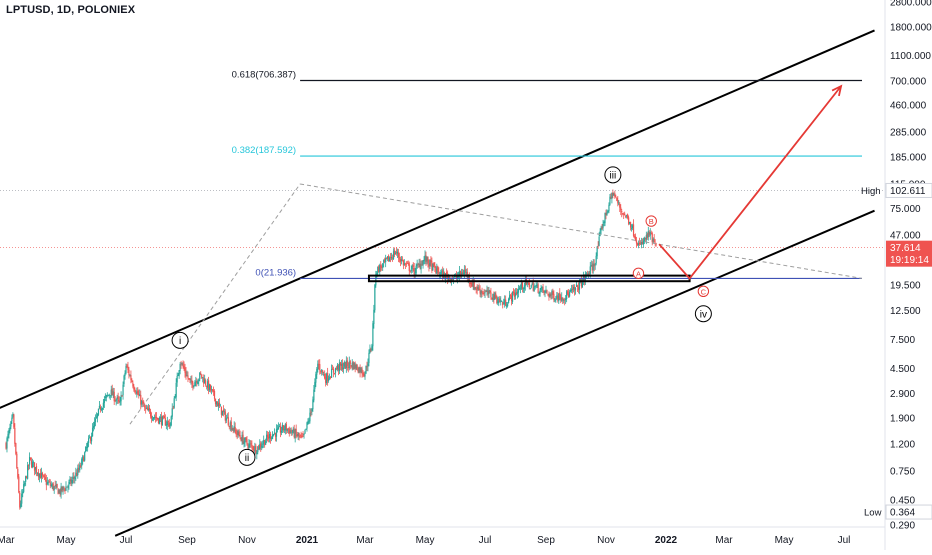  What do you see at coordinates (909, 260) in the screenshot?
I see `bar-countdown: 19:19:14` at bounding box center [909, 260].